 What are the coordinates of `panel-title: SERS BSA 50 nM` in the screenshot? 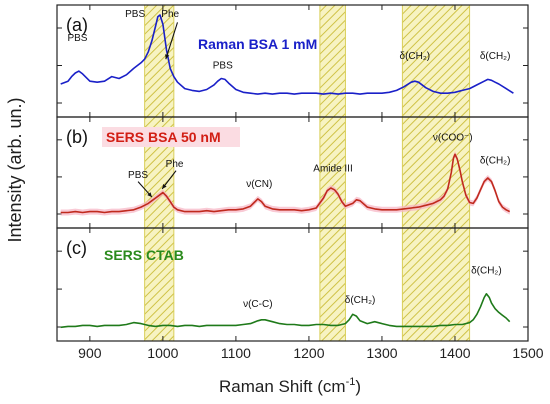 It's located at (163, 137).